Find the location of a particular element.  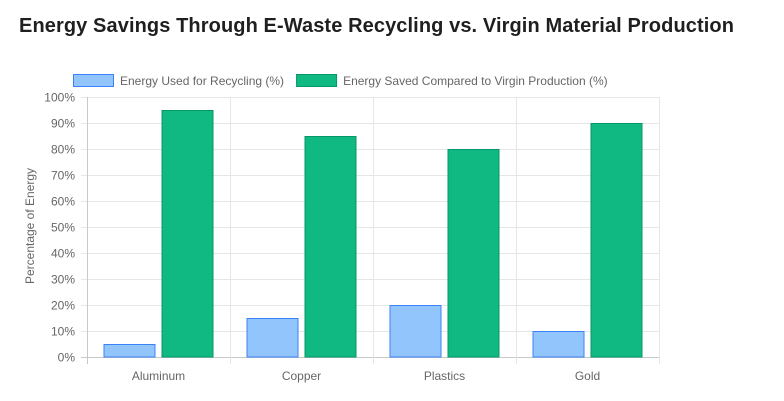

y-tick-label: 90% is located at coordinates (63, 124).